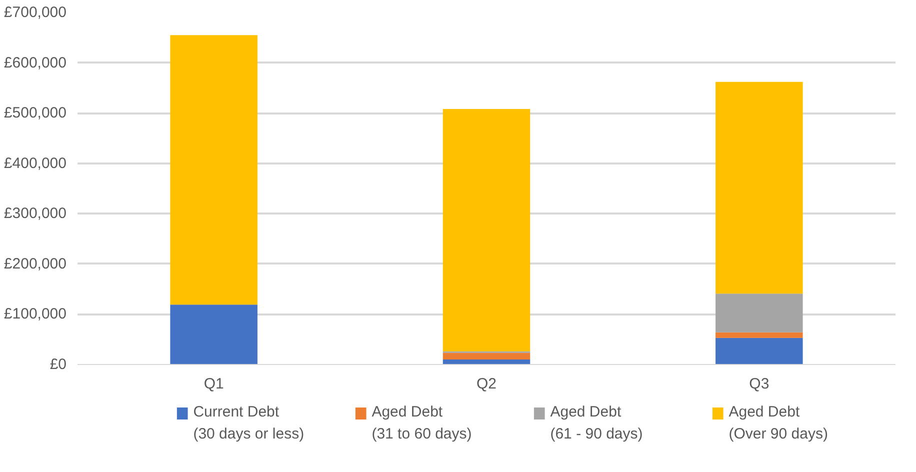  Describe the element at coordinates (35, 63) in the screenshot. I see `y-tick-label: £600,000` at that location.